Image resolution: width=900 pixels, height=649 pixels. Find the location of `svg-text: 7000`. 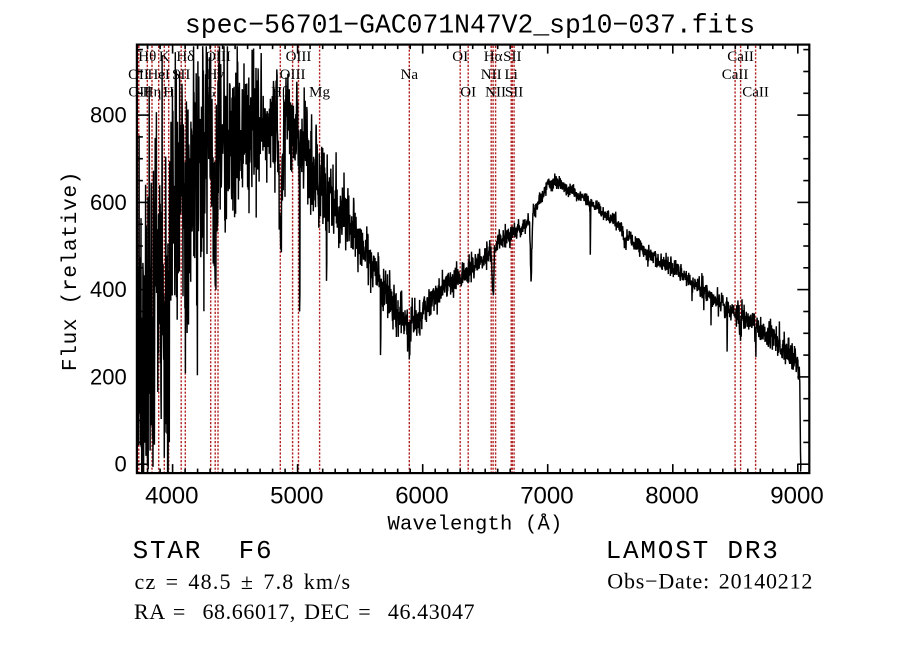

svg-text: 7000 is located at coordinates (546, 496).